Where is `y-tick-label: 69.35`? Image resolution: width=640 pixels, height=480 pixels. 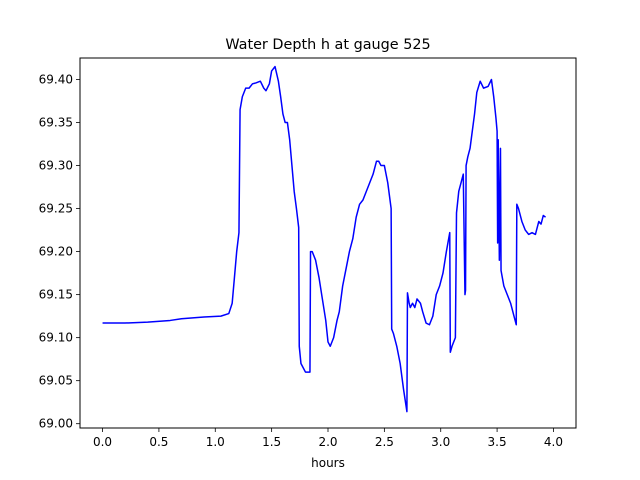 y-tick-label: 69.35 is located at coordinates (56, 123).